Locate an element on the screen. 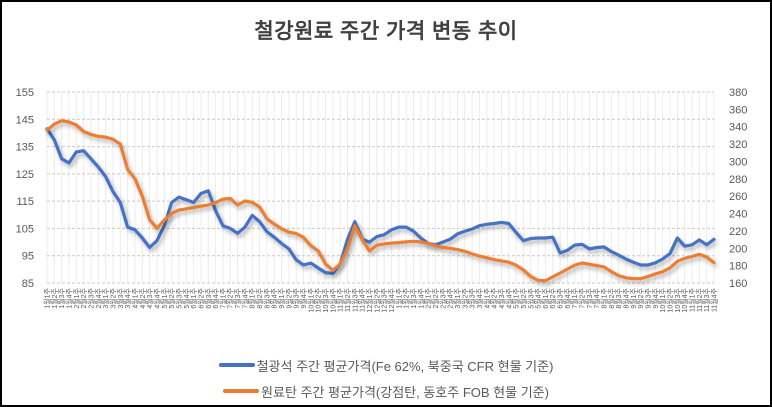 The height and width of the screenshot is (407, 772). svg-text: 380 is located at coordinates (738, 93).